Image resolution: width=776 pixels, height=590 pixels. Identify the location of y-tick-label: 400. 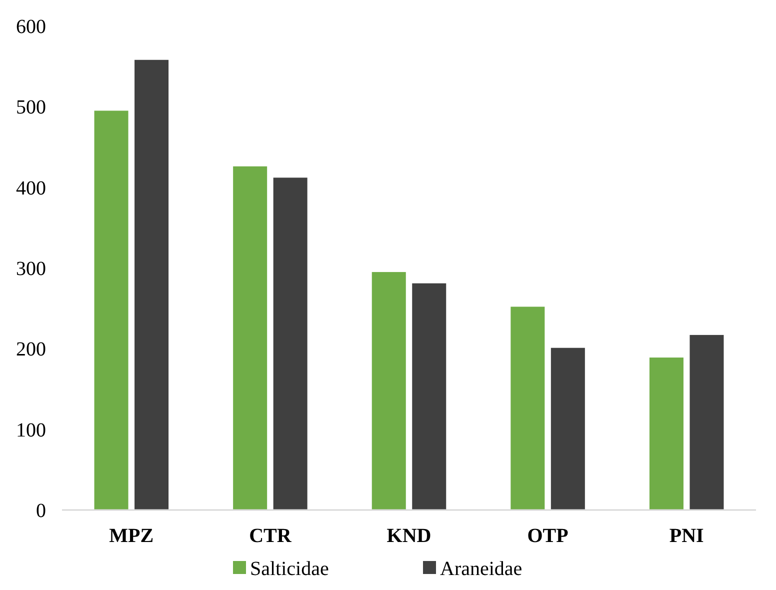
(31, 188).